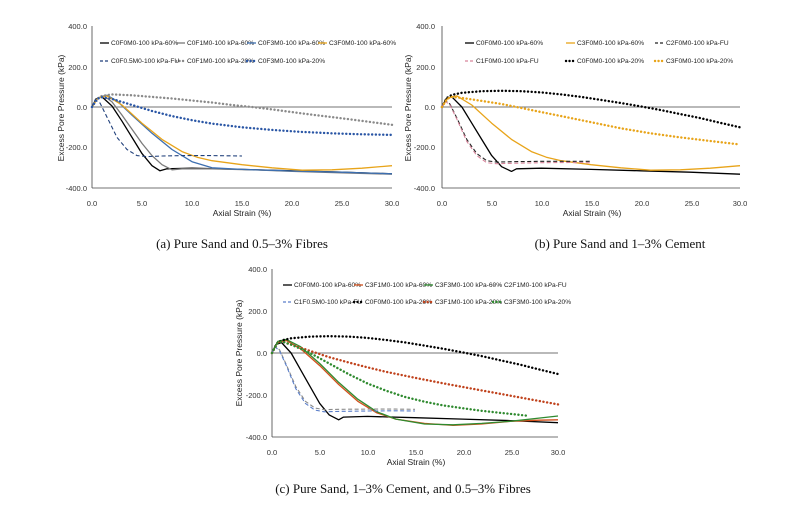  What do you see at coordinates (468, 302) in the screenshot?
I see `legend-label: C3F1M0-100 kPa-20%` at bounding box center [468, 302].